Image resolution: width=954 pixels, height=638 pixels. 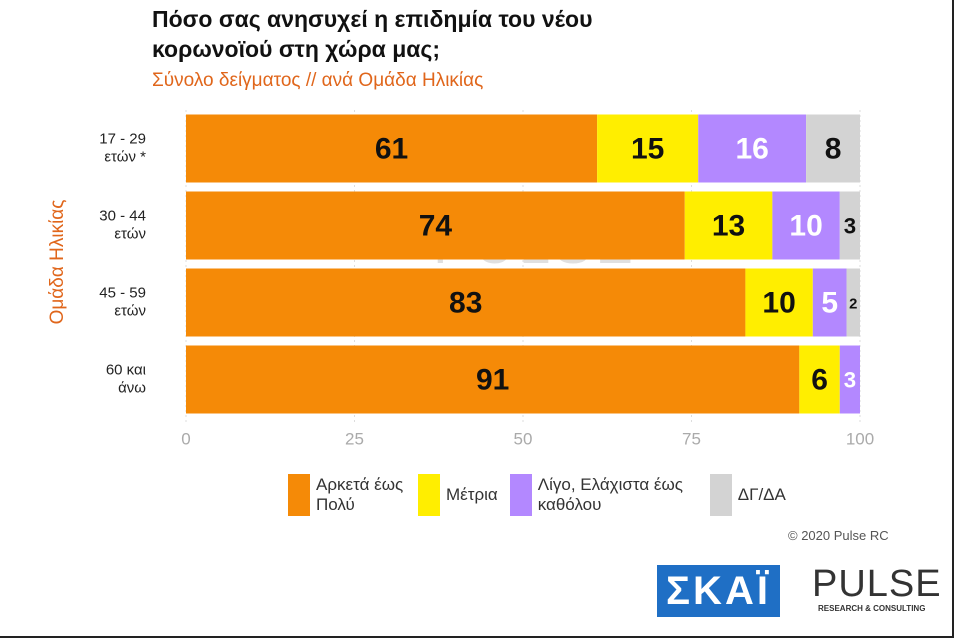 I want to click on y-tick-label: 17 - 29, so click(x=122, y=138).